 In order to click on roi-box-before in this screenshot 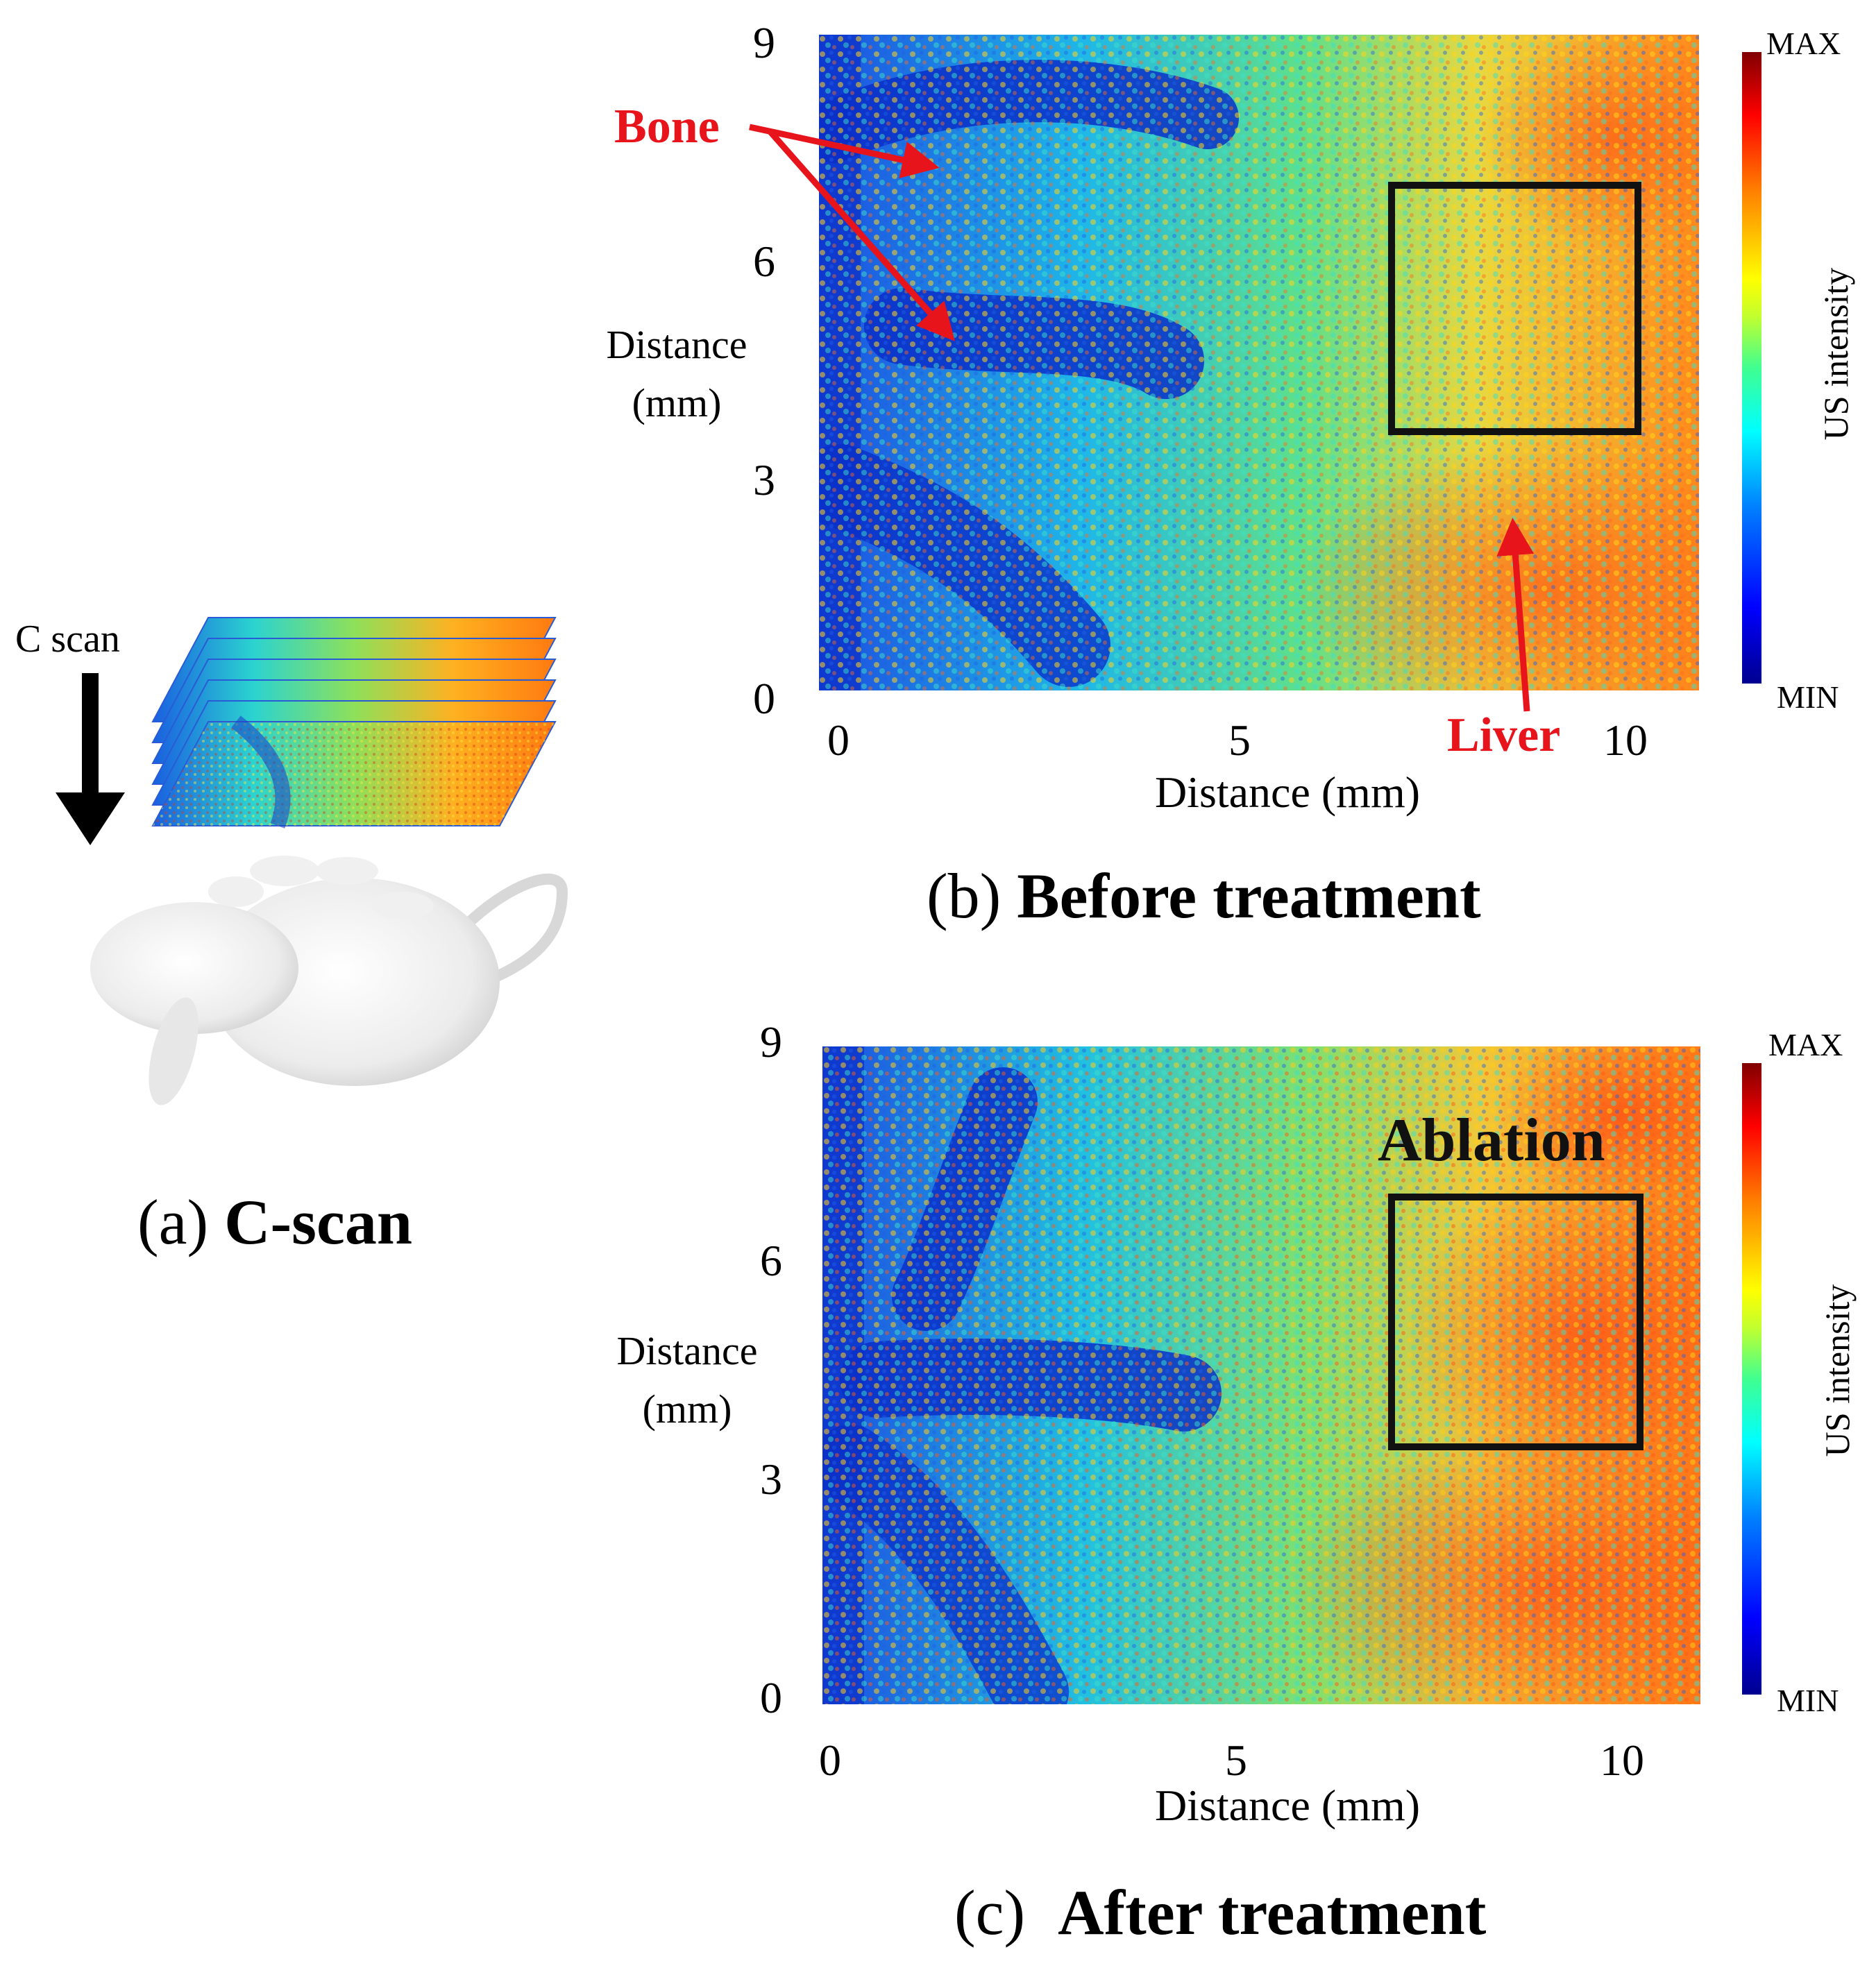, I will do `click(1514, 308)`.